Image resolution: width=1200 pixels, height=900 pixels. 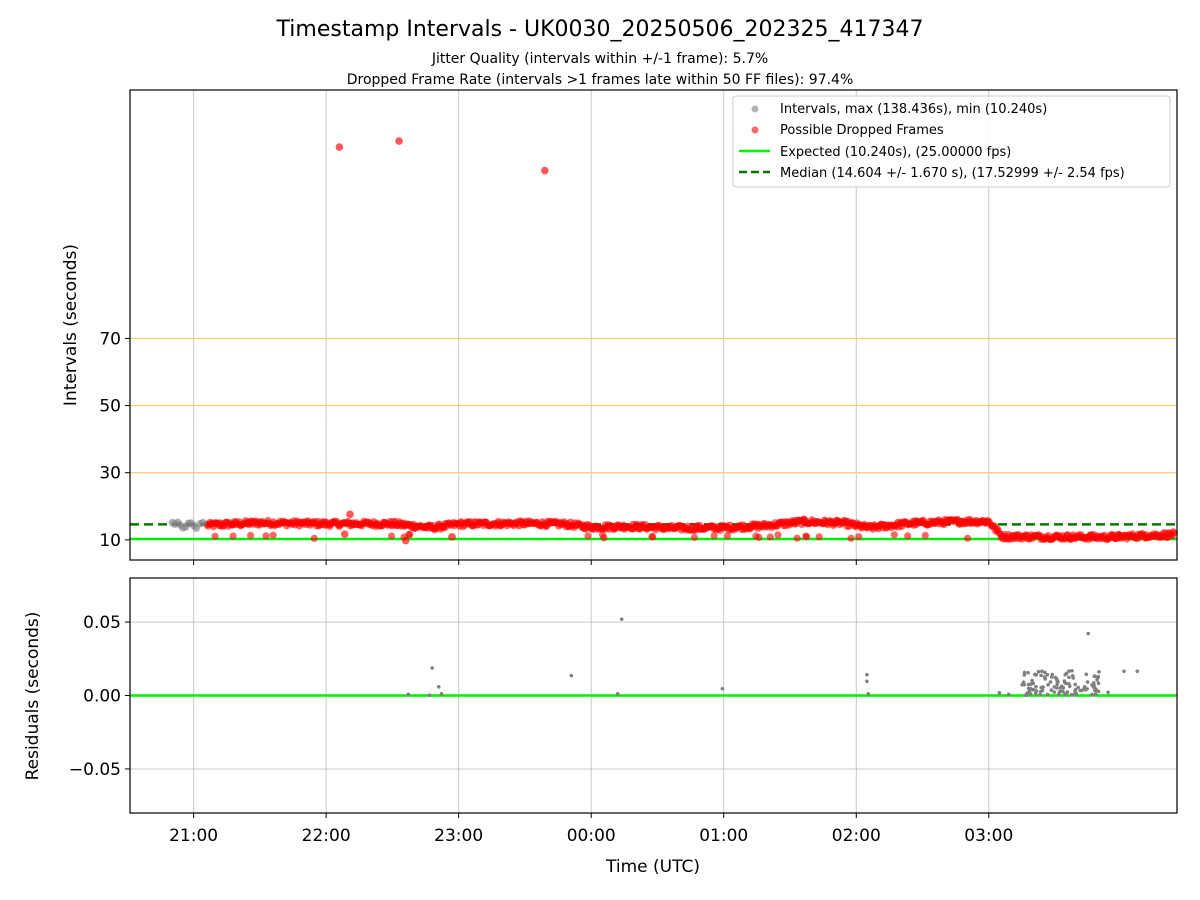 I want to click on intervals-y-tick-label: 50, so click(x=110, y=407).